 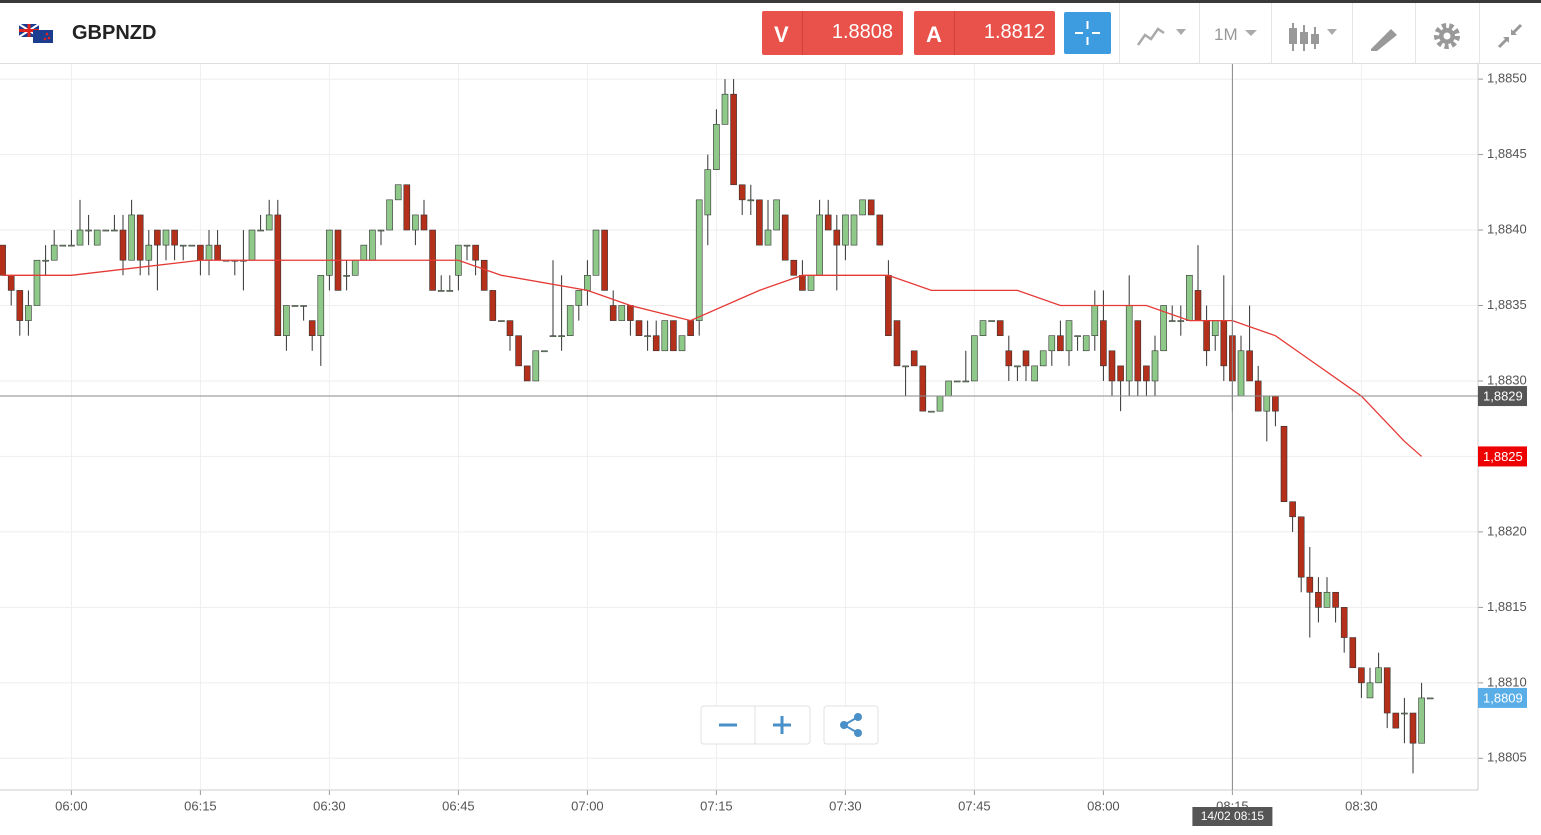 I want to click on sell-button: V 1.8808, so click(x=832, y=33).